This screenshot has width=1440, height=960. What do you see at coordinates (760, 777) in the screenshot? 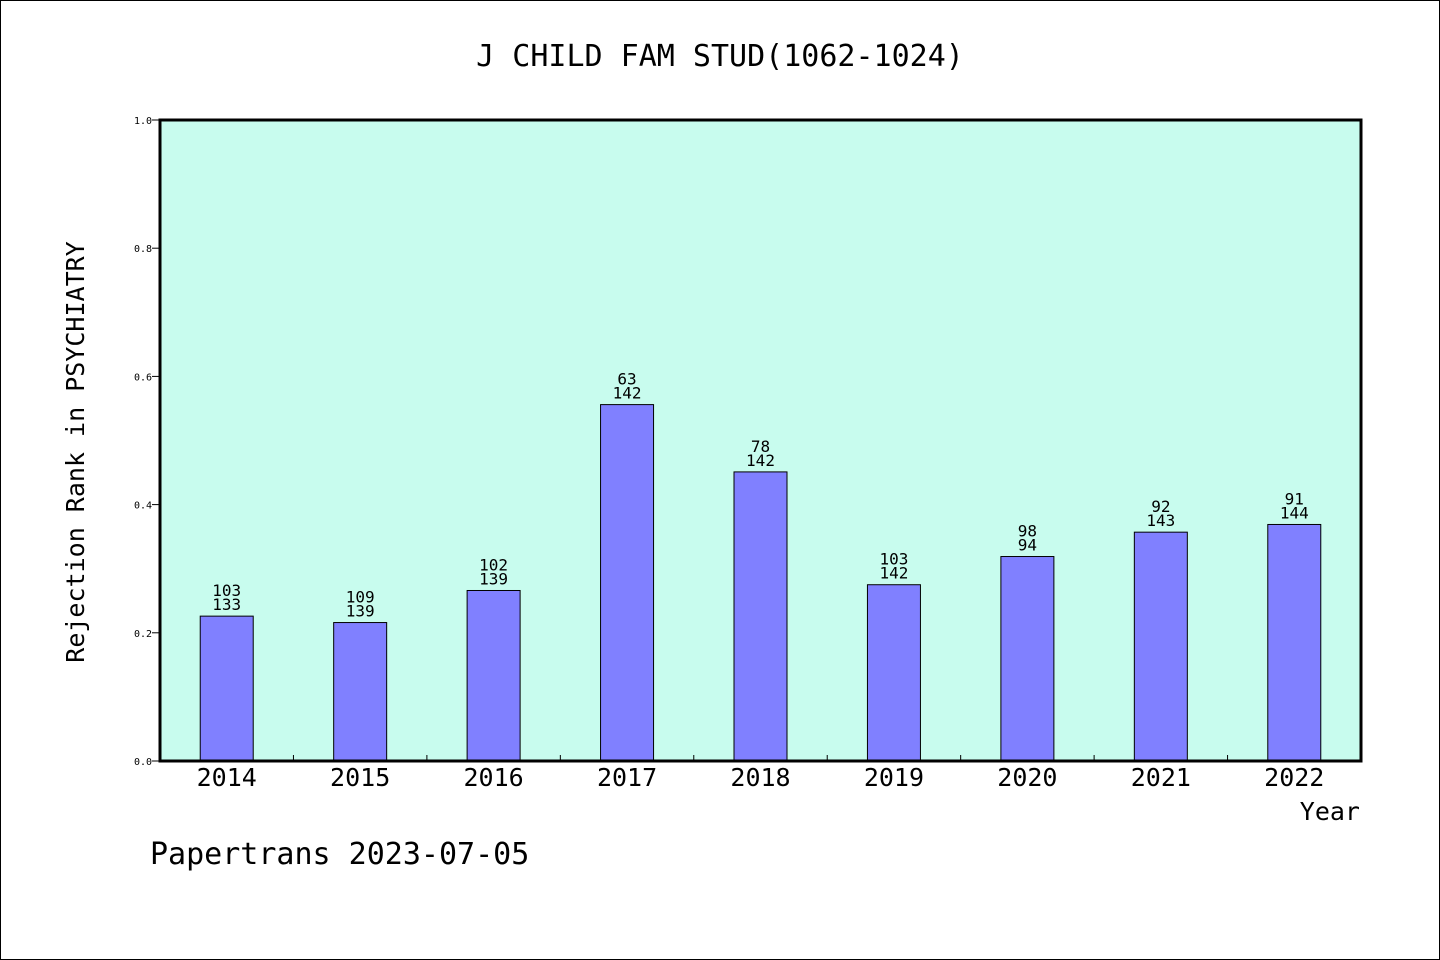
I see `x-tick-label: 2018` at bounding box center [760, 777].